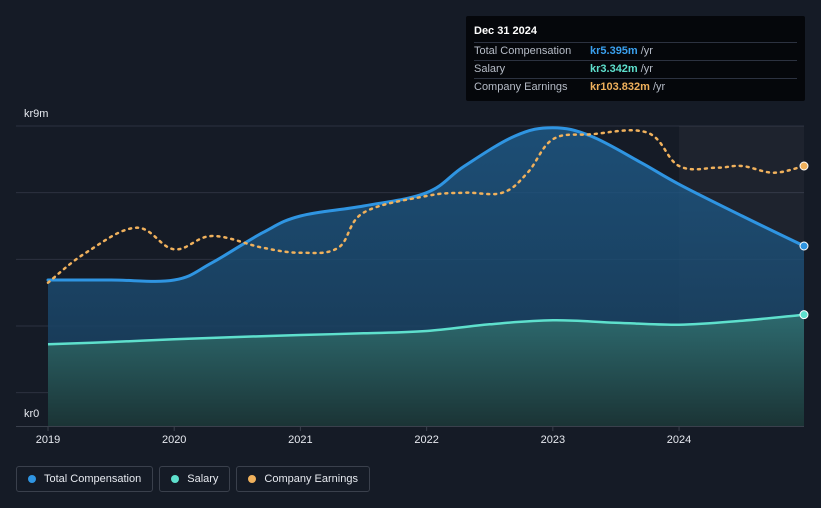 The image size is (821, 508). Describe the element at coordinates (804, 315) in the screenshot. I see `salary-end-marker` at that location.